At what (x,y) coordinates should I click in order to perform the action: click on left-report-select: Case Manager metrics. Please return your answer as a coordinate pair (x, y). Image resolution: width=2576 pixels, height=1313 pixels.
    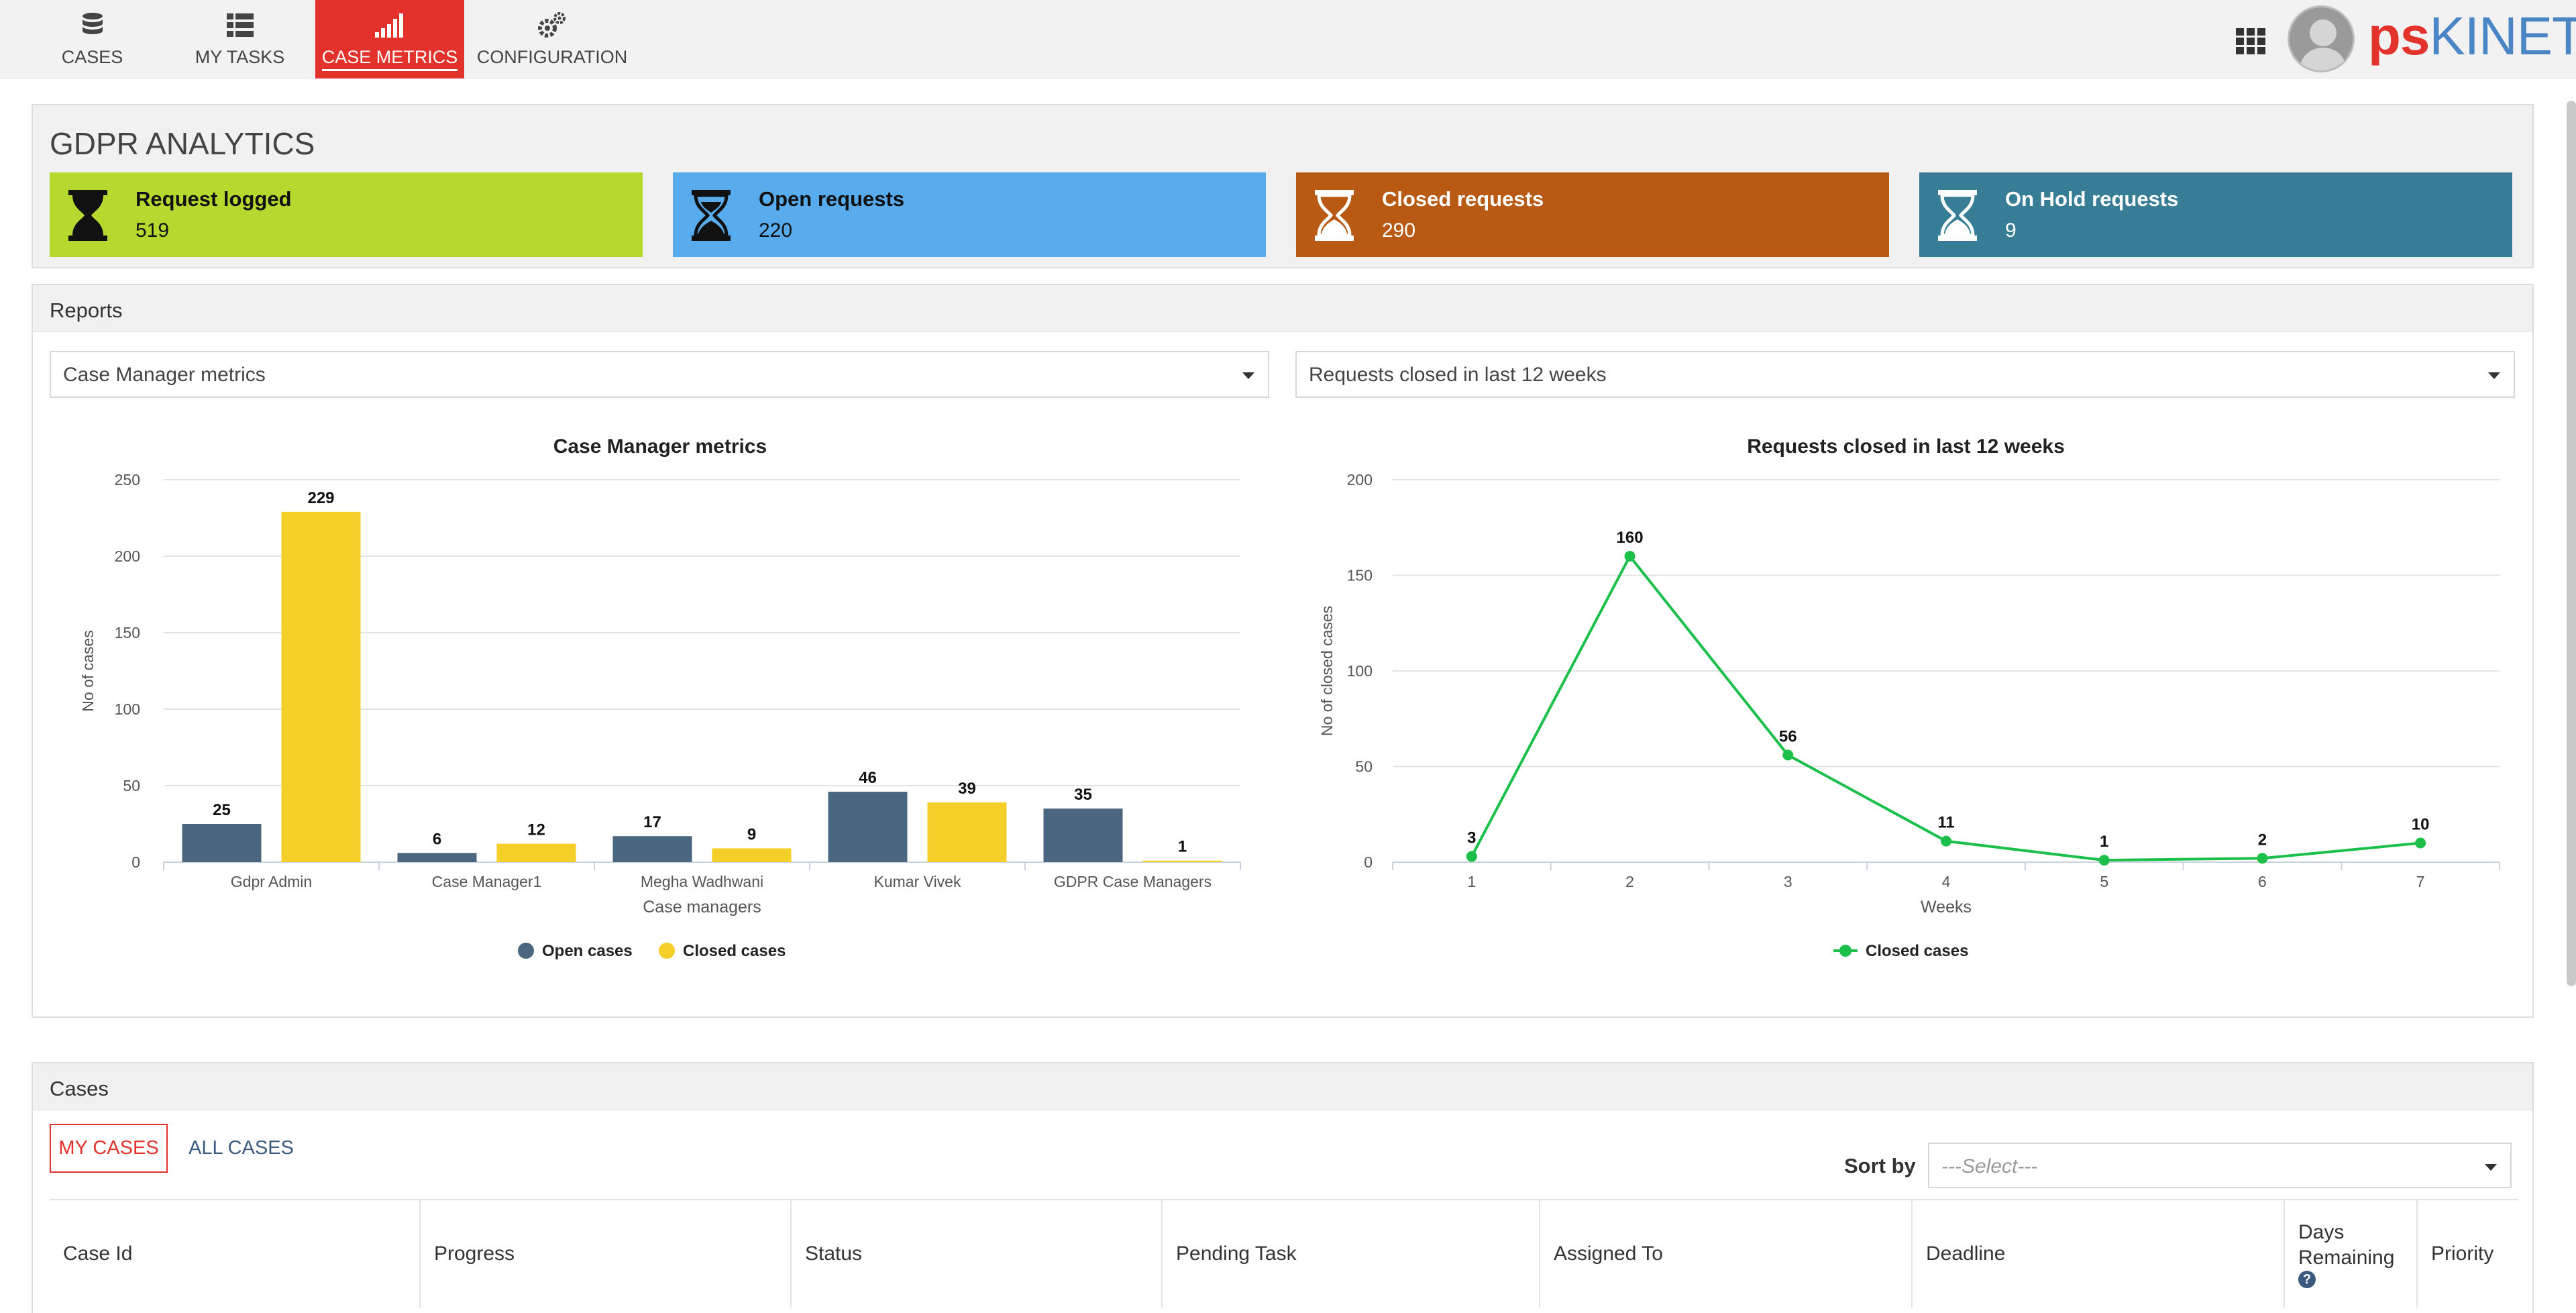
    Looking at the image, I should click on (659, 374).